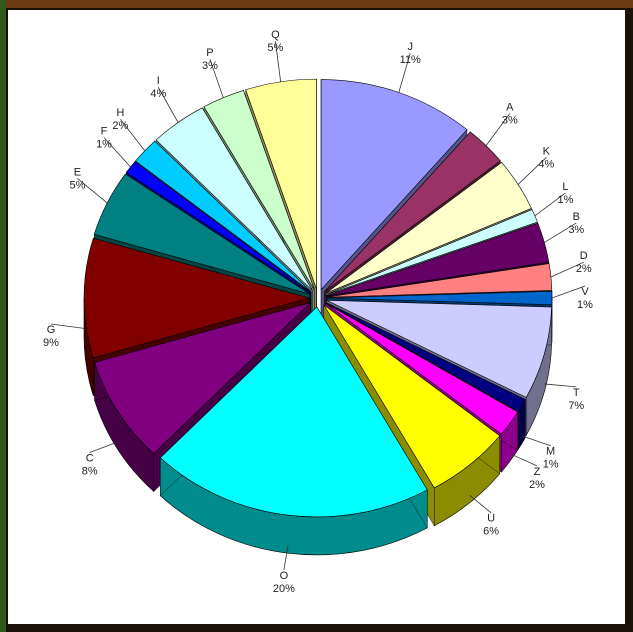 This screenshot has width=633, height=632. I want to click on slice-label: C, so click(90, 458).